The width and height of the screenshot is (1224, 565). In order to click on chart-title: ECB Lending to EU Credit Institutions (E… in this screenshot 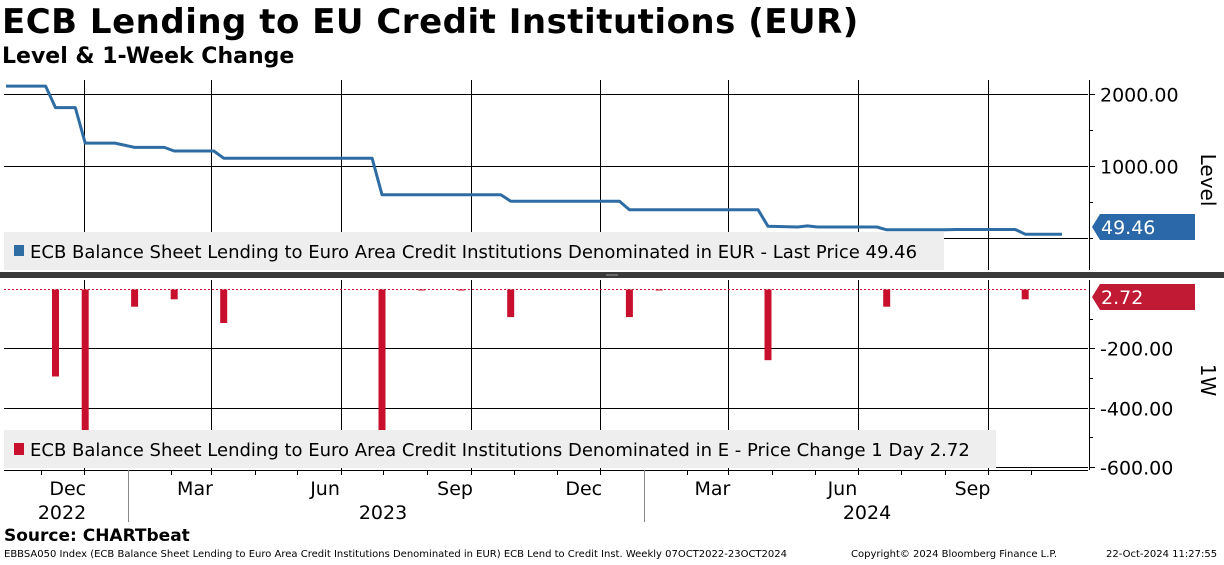, I will do `click(430, 22)`.